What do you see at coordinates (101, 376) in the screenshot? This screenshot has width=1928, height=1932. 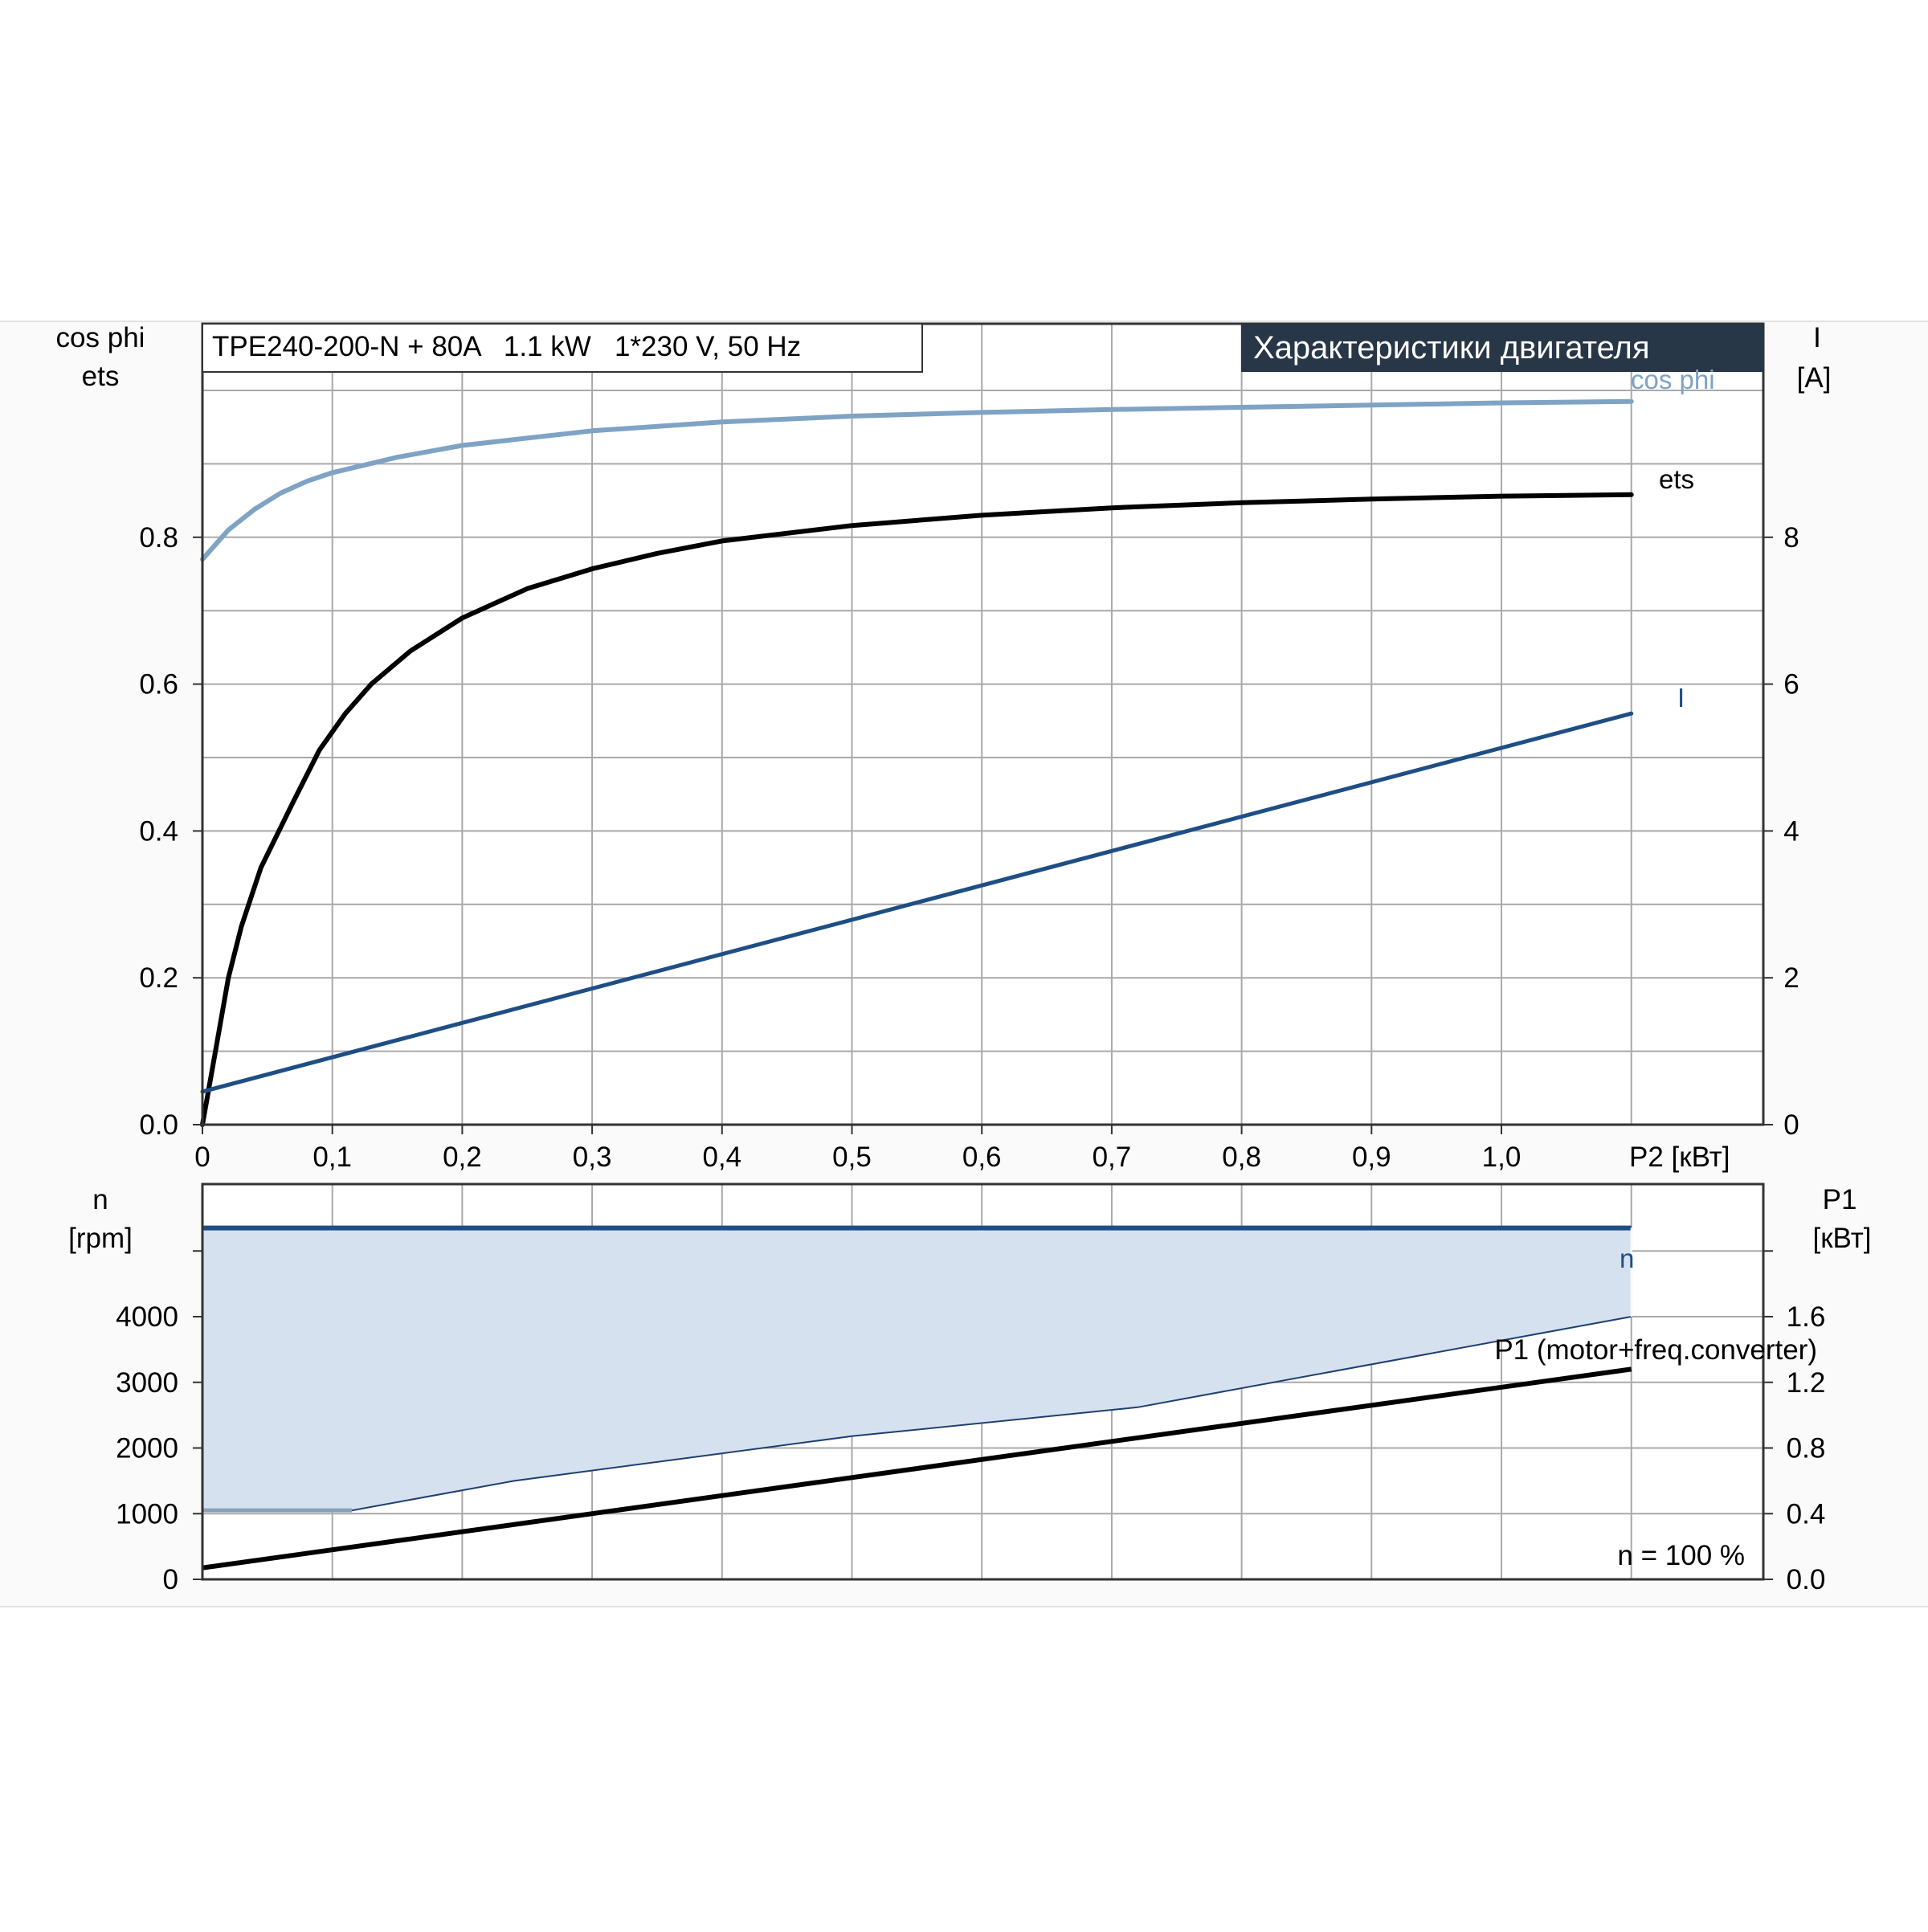 I see `left-axis-title-eta: ets` at bounding box center [101, 376].